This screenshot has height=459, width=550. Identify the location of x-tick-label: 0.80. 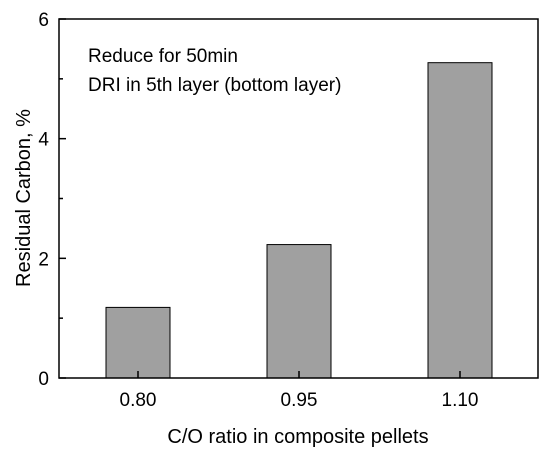
(138, 400).